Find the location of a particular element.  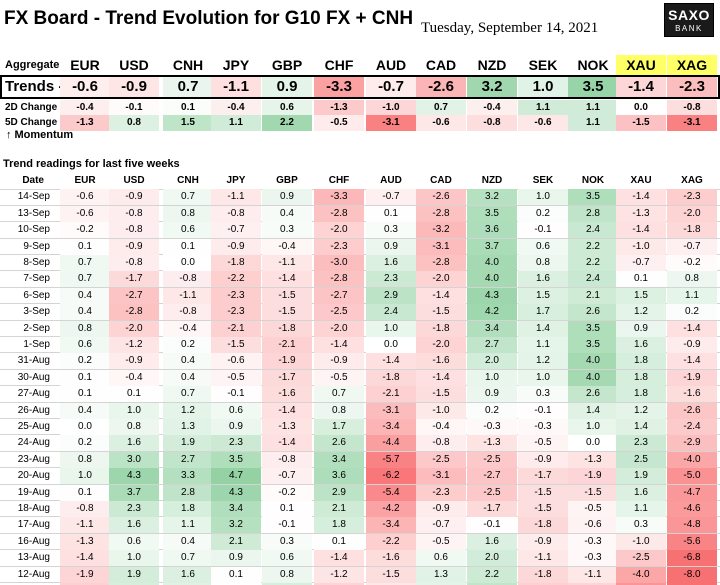

history-cell-cad: -3.1 is located at coordinates (441, 476).